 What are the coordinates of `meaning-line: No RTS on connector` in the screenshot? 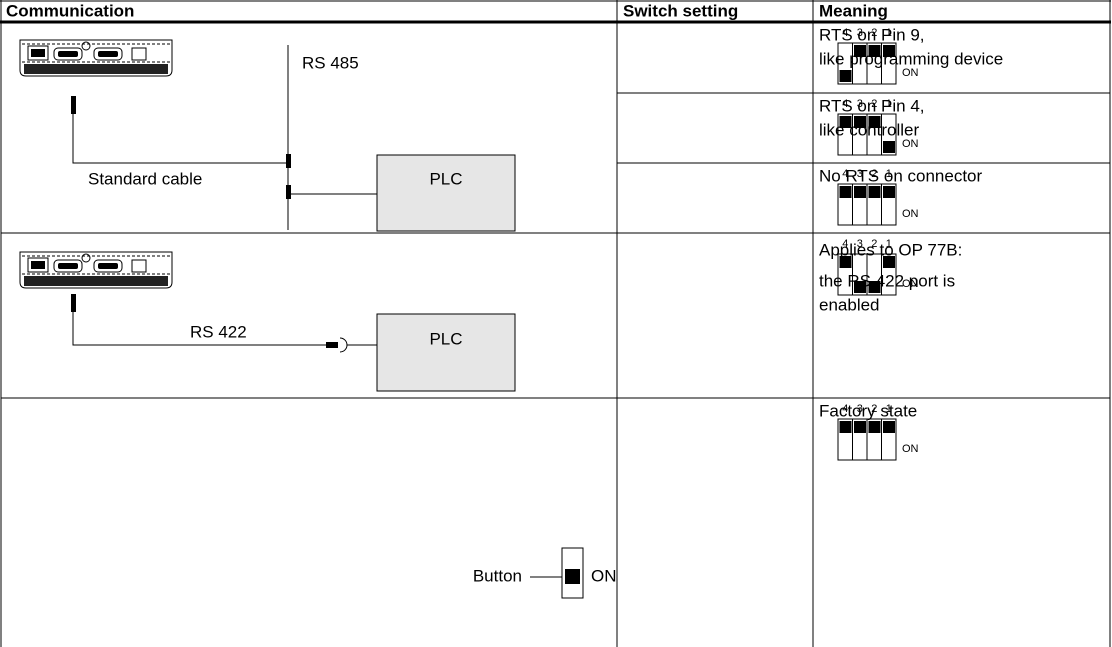 It's located at (900, 175).